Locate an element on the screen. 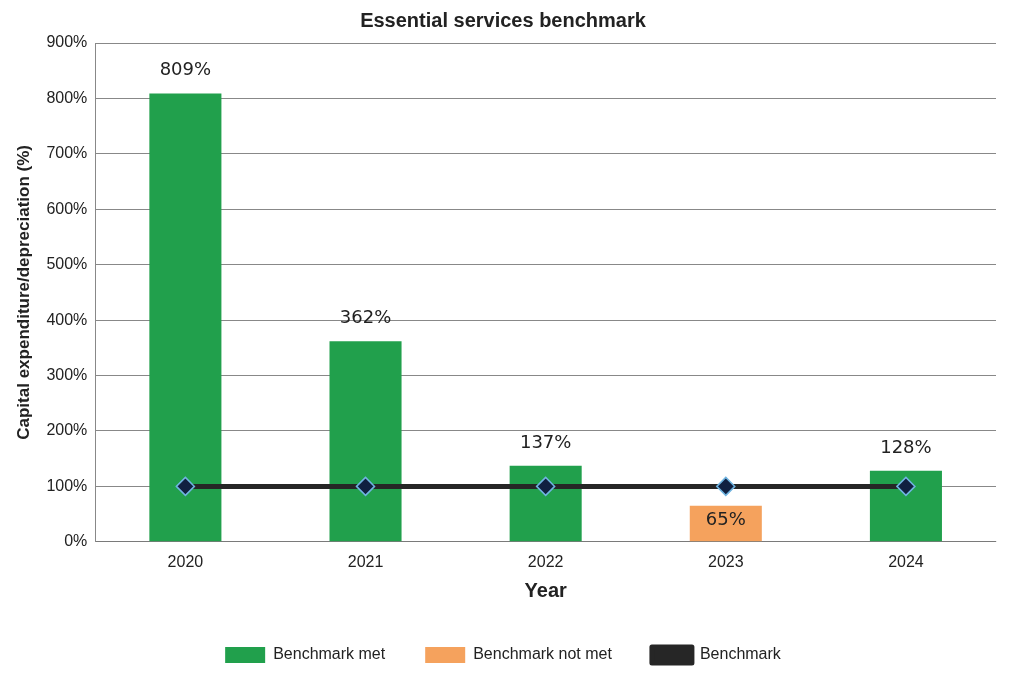 The image size is (1036, 678). chart-title: Essential services benchmark is located at coordinates (503, 19).